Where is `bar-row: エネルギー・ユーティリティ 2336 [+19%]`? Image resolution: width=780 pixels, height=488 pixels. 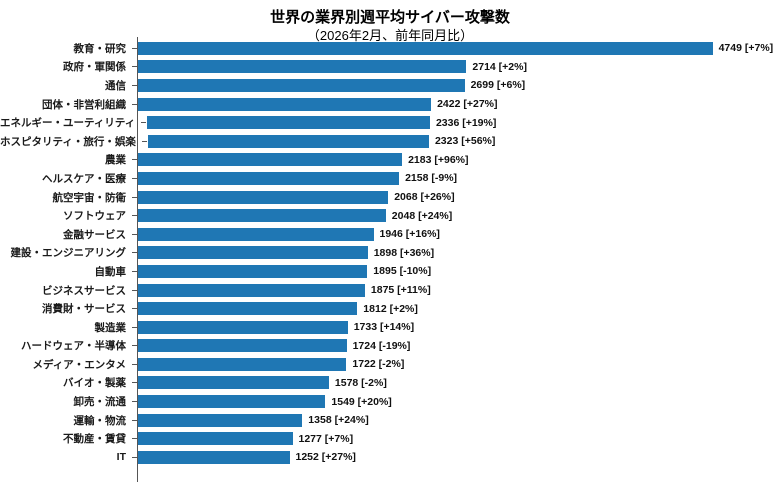
bar-row: エネルギー・ユーティリティ 2336 [+19%] is located at coordinates (390, 122).